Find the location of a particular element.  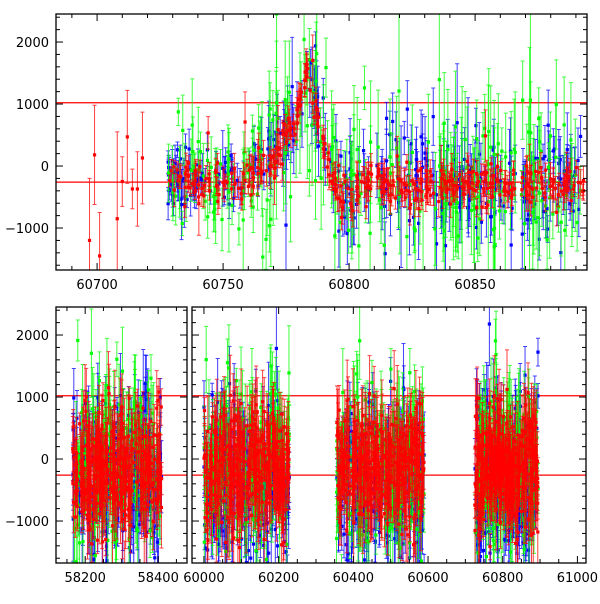

y-tick-label: 0 is located at coordinates (45, 167).